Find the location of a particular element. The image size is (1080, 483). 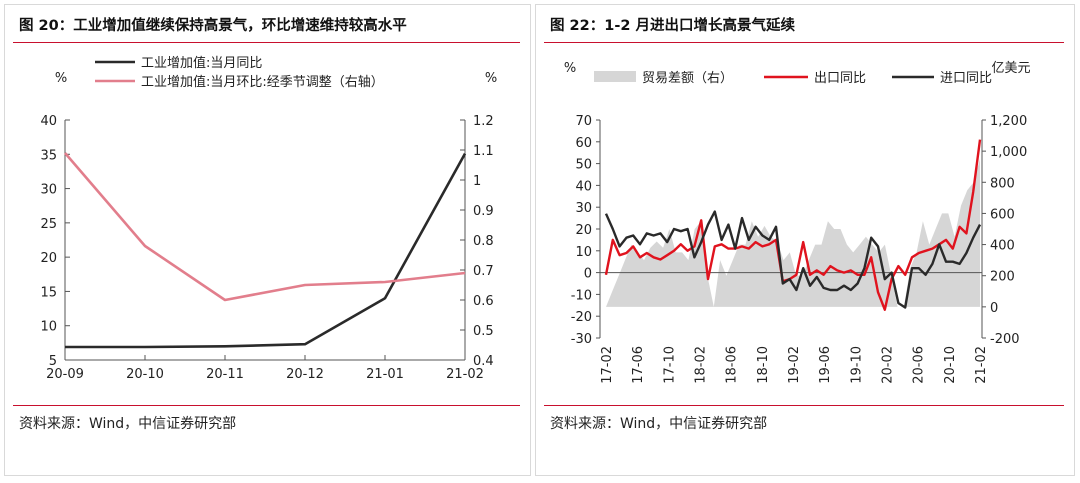

y-tick-label-right: 1,200 is located at coordinates (1008, 121).